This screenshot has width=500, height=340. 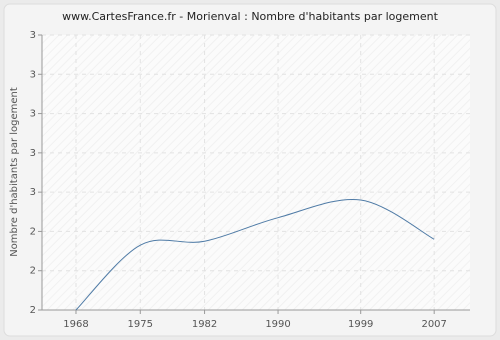 I want to click on y-axis-label: Nombre d'habitants par logement, so click(x=14, y=172).